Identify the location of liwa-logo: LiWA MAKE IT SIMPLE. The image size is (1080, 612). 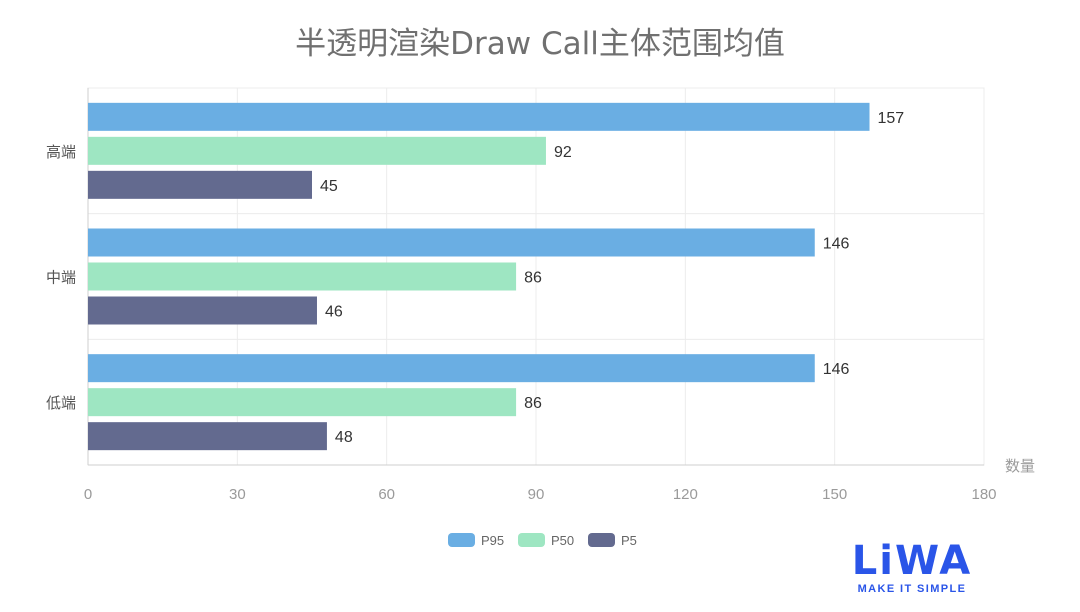
(912, 571).